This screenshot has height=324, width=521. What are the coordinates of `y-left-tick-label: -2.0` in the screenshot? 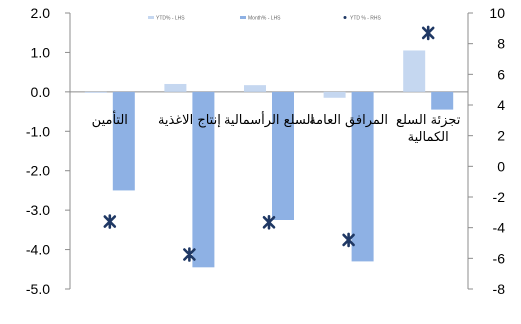 It's located at (38, 171).